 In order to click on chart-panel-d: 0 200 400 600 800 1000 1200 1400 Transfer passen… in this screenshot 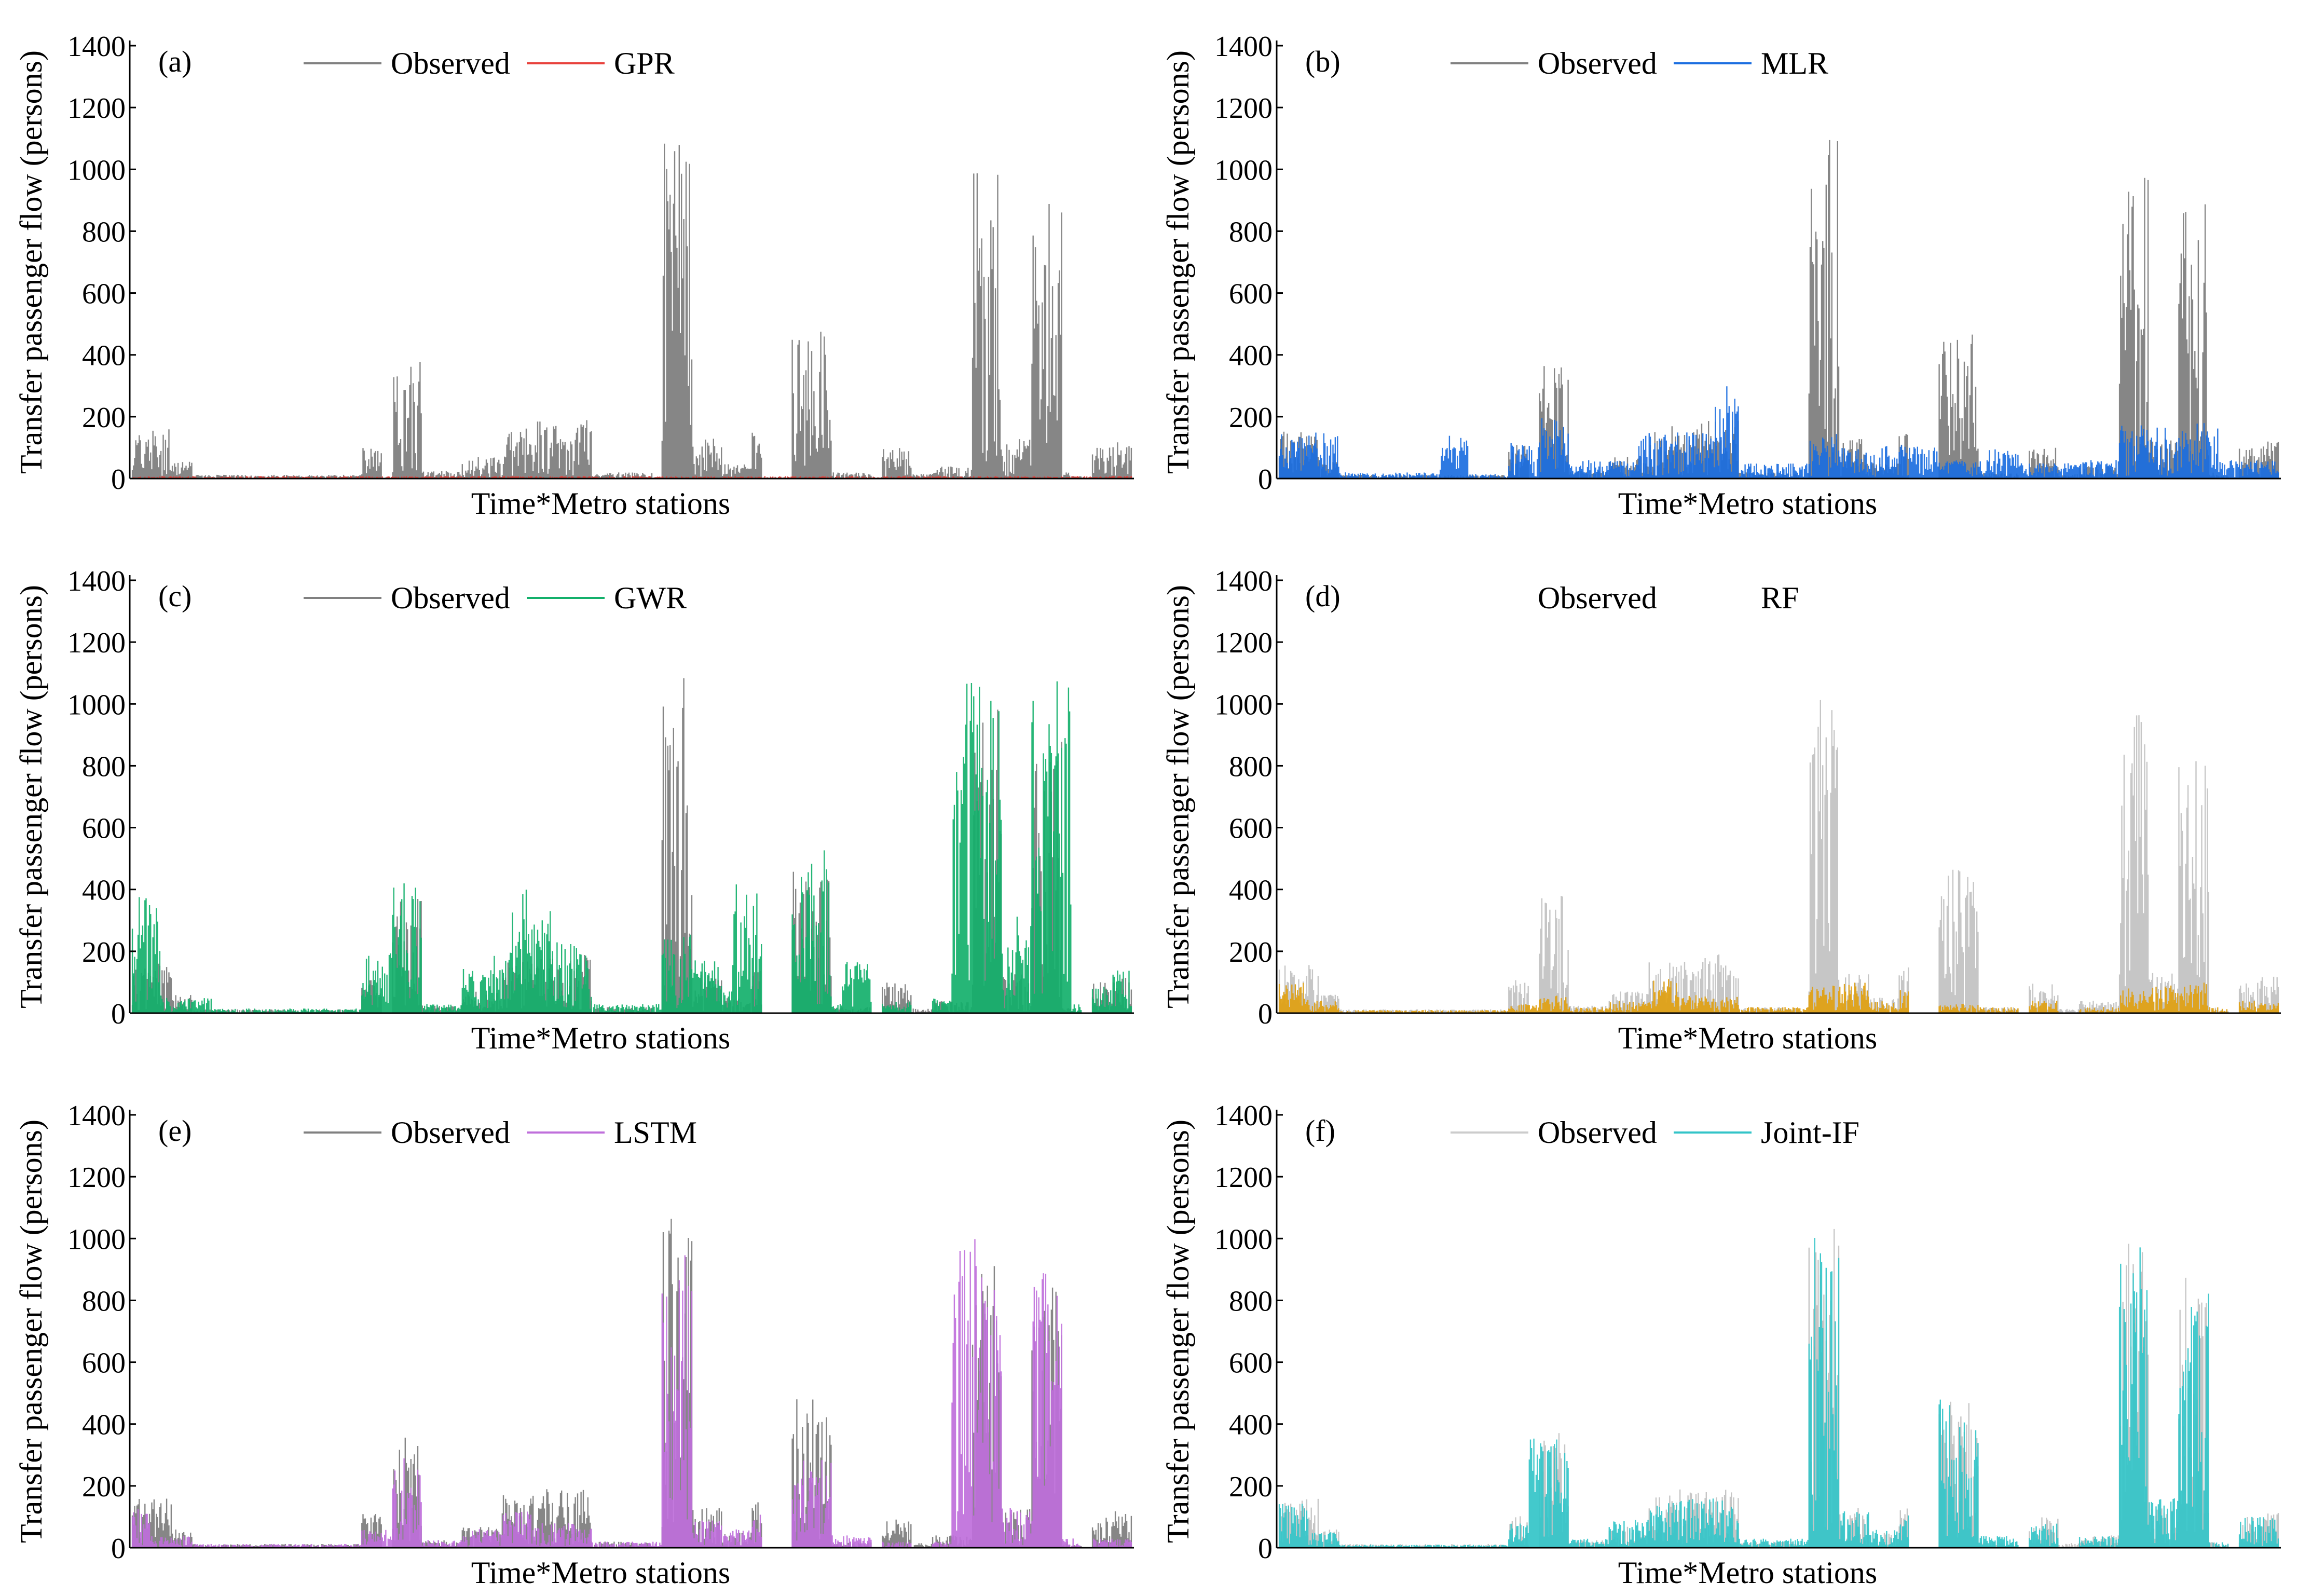, I will do `click(1721, 810)`.